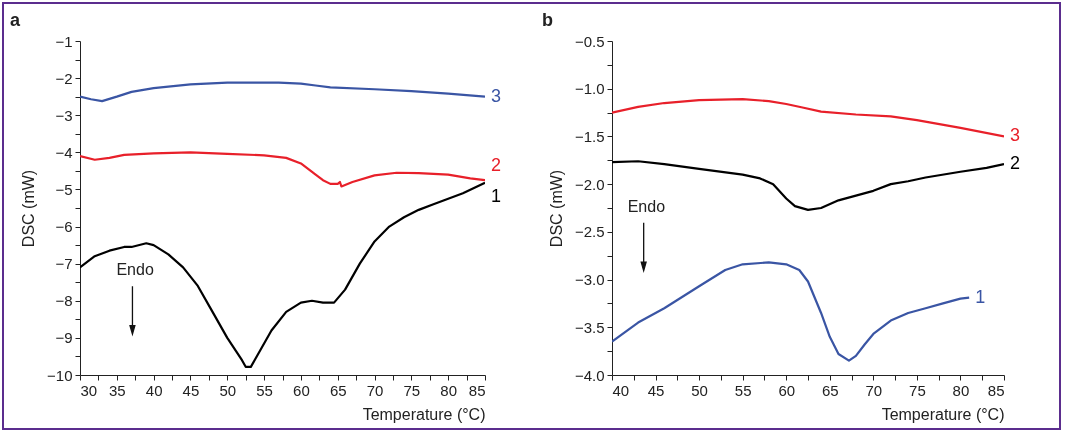 The height and width of the screenshot is (434, 1067). I want to click on y-tick-label: −2.5, so click(589, 232).